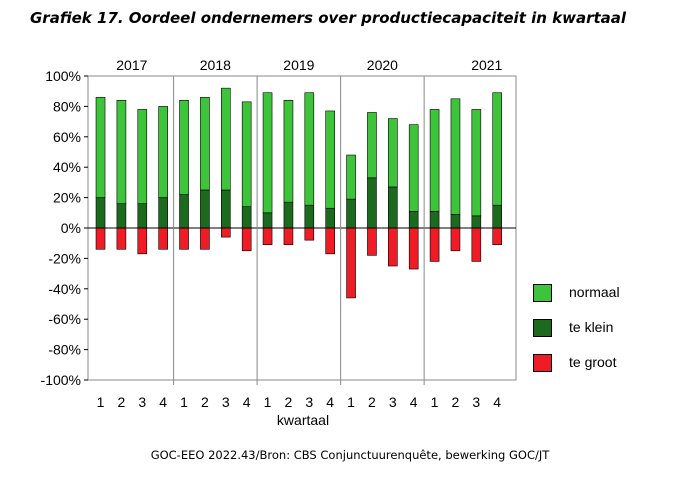  Describe the element at coordinates (61, 380) in the screenshot. I see `y-tick-label: -100%` at that location.